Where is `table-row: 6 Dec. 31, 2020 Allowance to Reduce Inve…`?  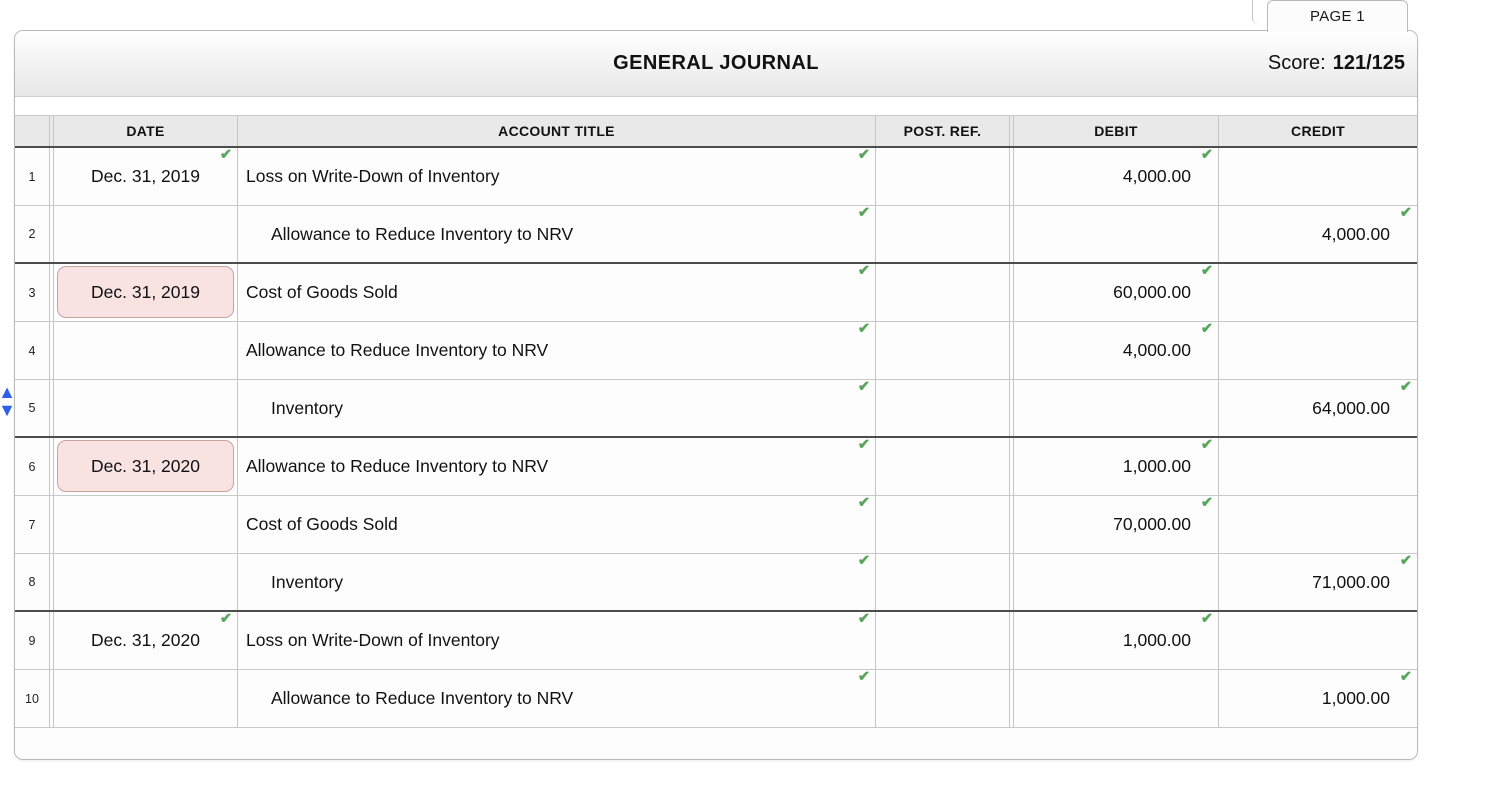 table-row: 6 Dec. 31, 2020 Allowance to Reduce Inve… is located at coordinates (716, 466).